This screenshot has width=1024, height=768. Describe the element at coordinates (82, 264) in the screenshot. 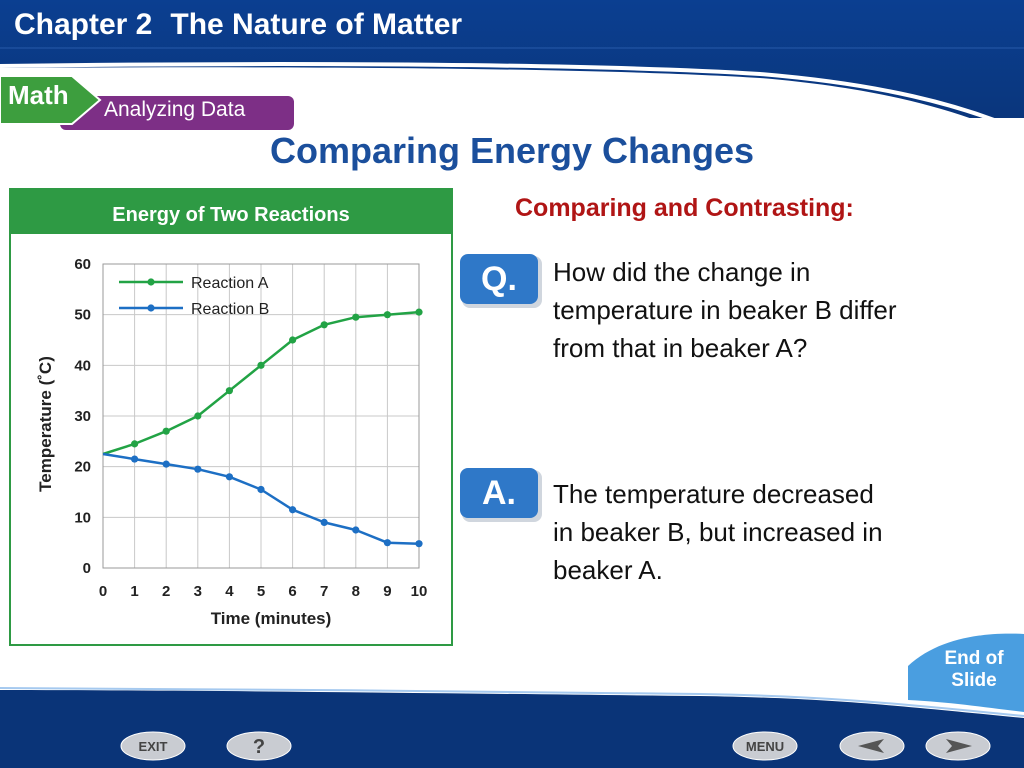

I see `y-tick-label: 60` at that location.